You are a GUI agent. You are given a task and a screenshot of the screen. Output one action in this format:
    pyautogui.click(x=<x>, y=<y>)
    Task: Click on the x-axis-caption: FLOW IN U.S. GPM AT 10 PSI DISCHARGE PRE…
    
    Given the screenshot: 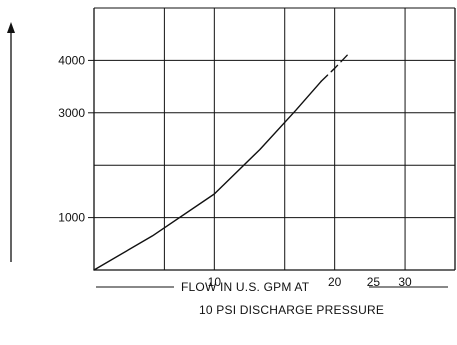 What is the action you would take?
    pyautogui.click(x=272, y=298)
    